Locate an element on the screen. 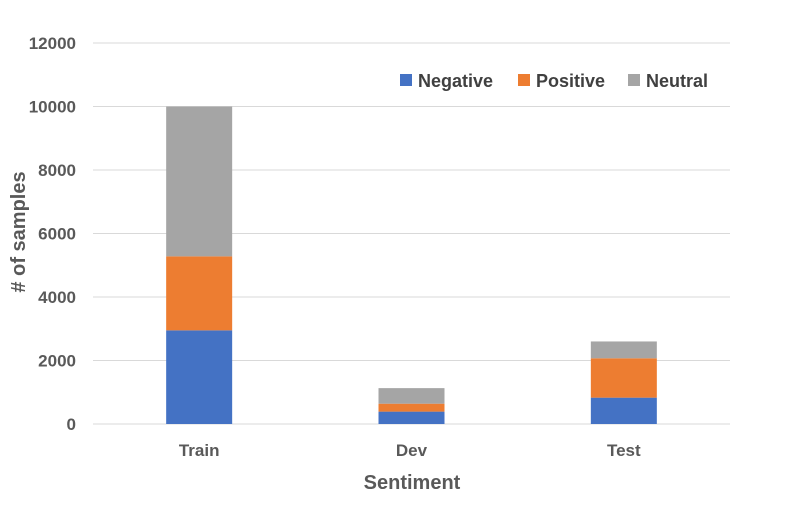 Image resolution: width=788 pixels, height=514 pixels. legend: Negative Positive Neutral is located at coordinates (554, 81).